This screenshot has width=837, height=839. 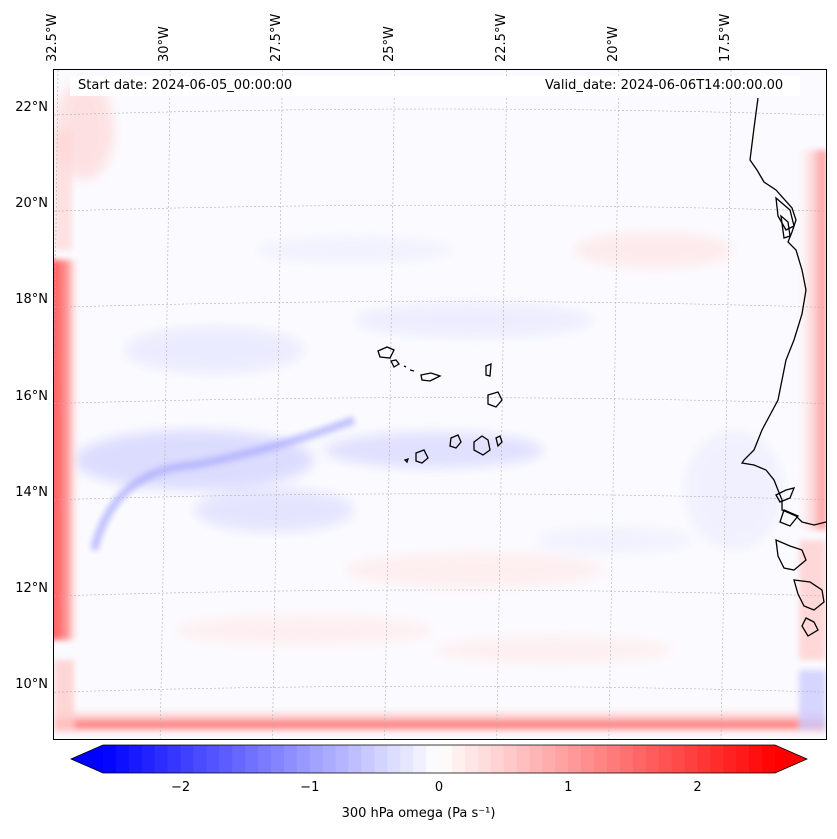 I want to click on colorbar-tick-label: 2, so click(x=697, y=787).